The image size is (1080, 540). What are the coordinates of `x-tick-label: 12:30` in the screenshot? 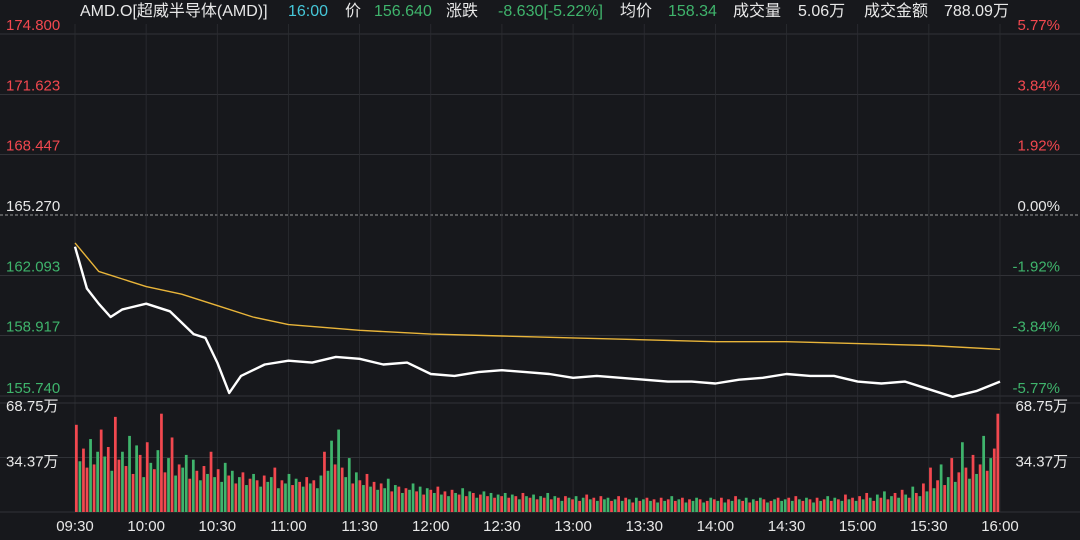 It's located at (502, 526).